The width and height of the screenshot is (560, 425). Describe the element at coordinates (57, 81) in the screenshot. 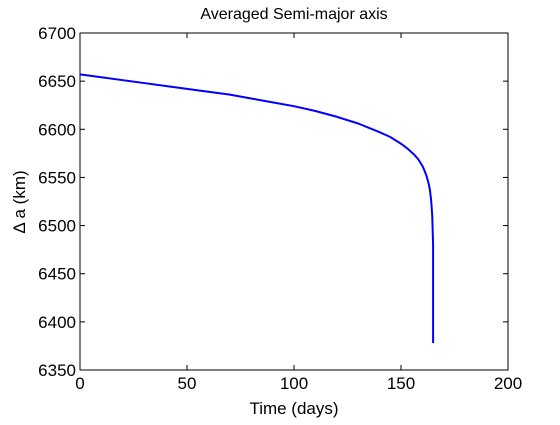

I see `y-tick-label: 6650` at that location.